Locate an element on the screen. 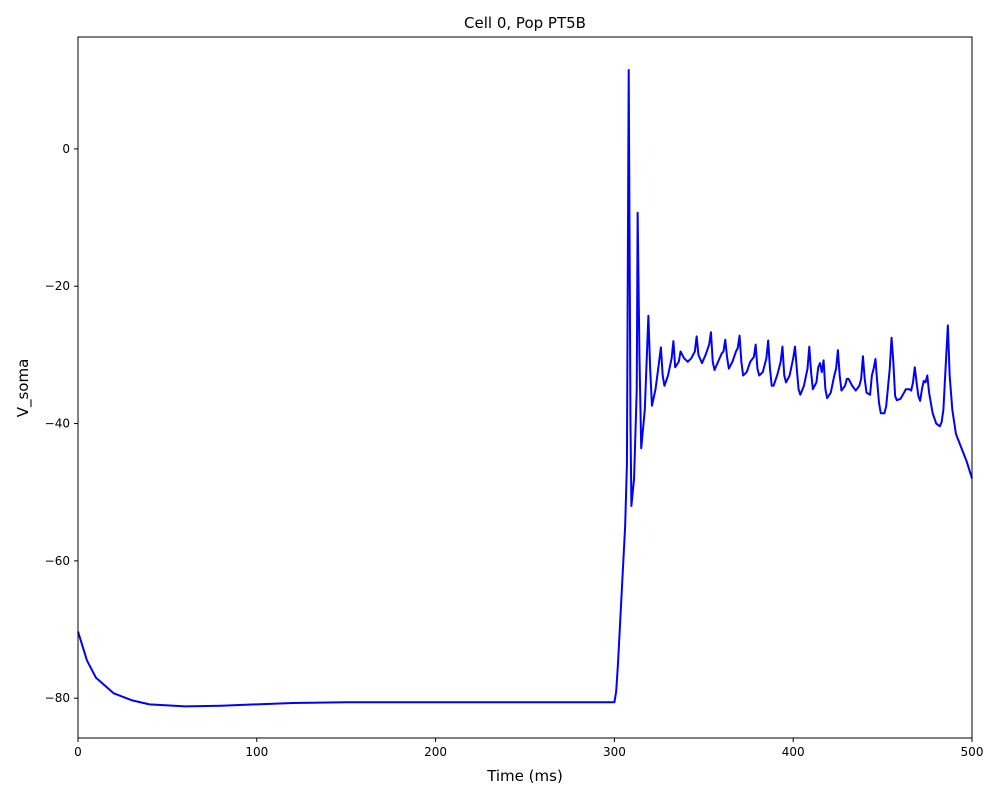 The height and width of the screenshot is (800, 1000). chart-title: Cell 0, Pop PT5B is located at coordinates (525, 23).